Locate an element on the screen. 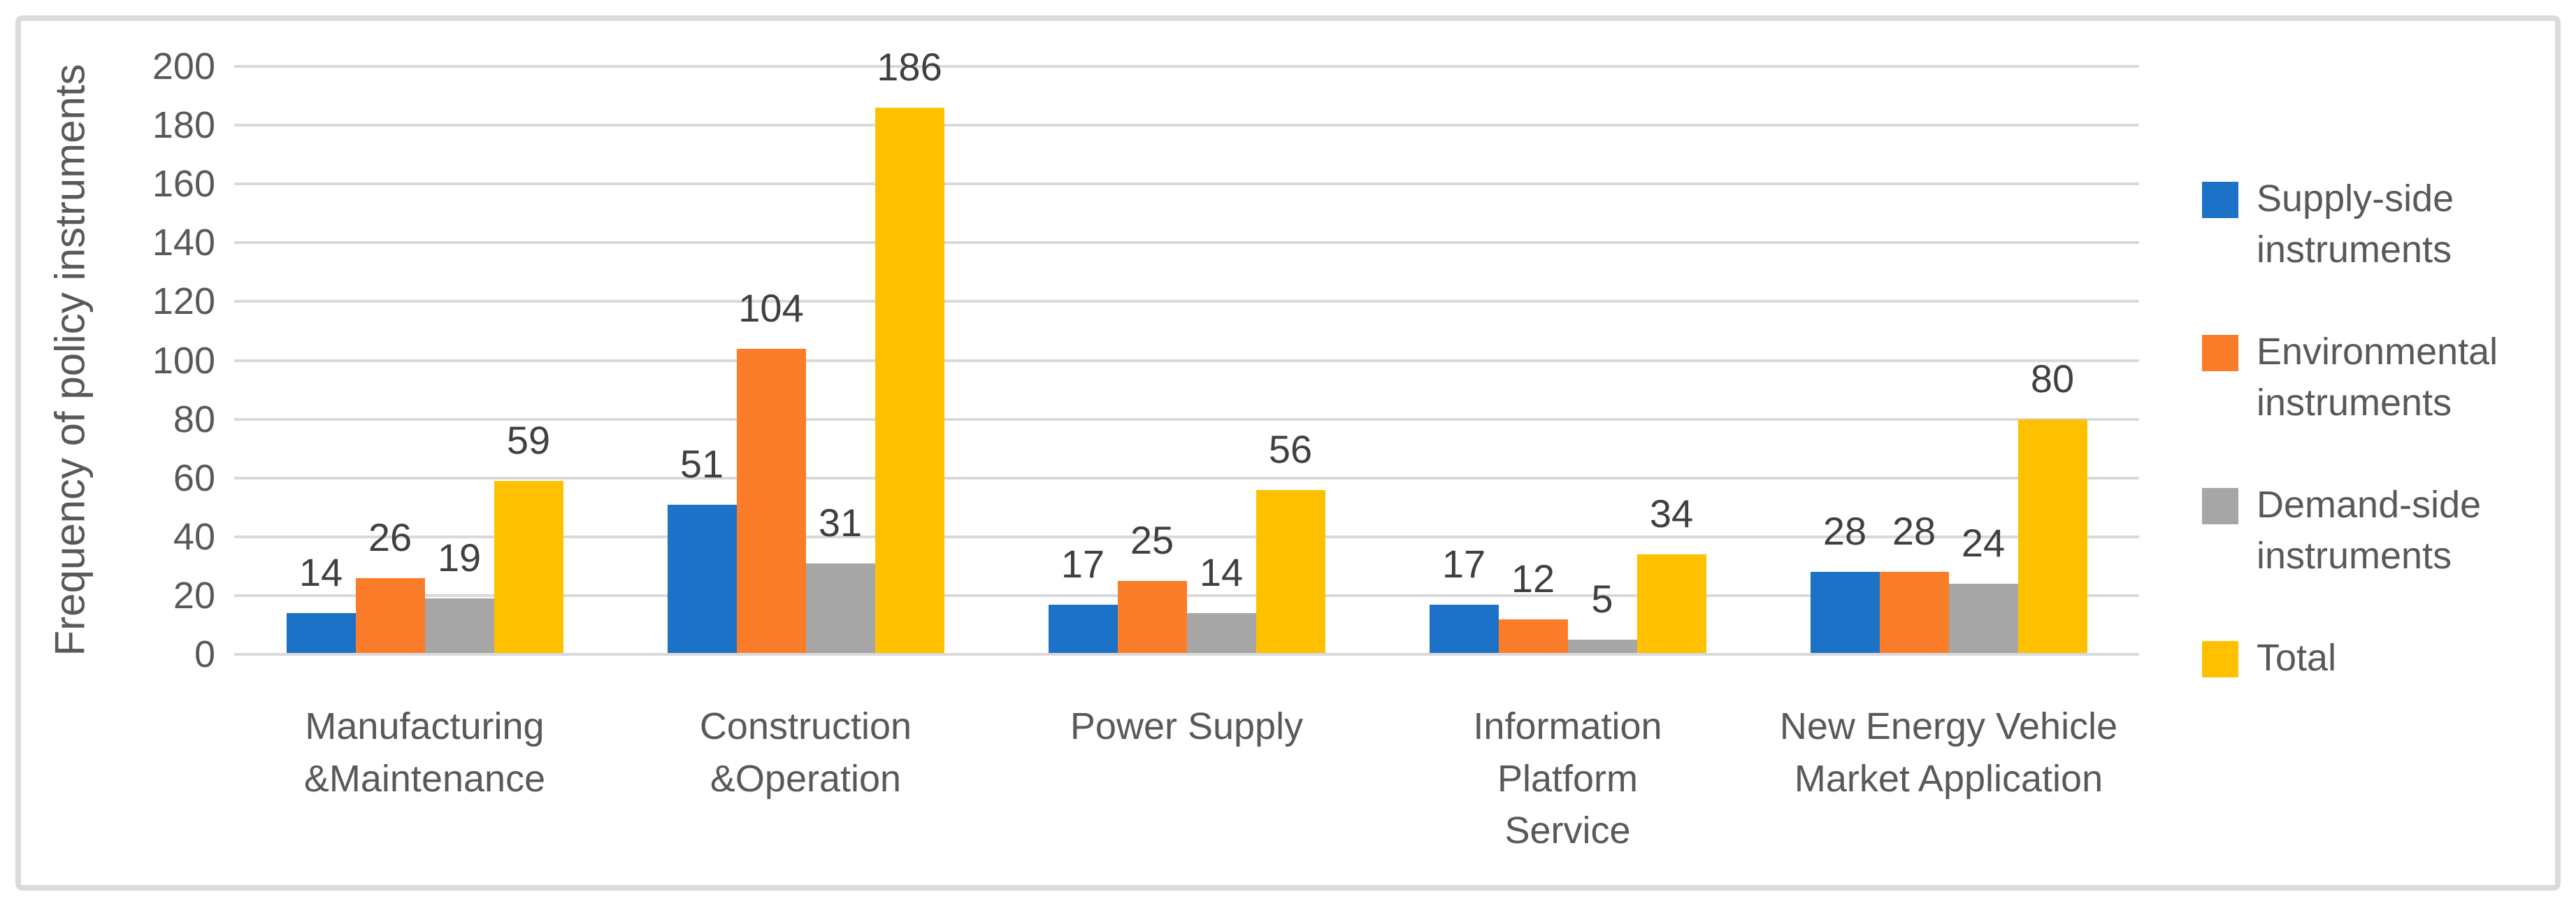  bar-data-label: 80 is located at coordinates (2052, 378).